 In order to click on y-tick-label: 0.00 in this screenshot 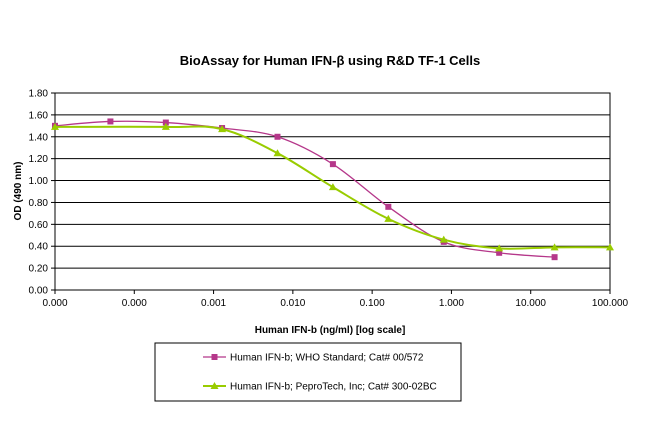, I will do `click(39, 291)`.